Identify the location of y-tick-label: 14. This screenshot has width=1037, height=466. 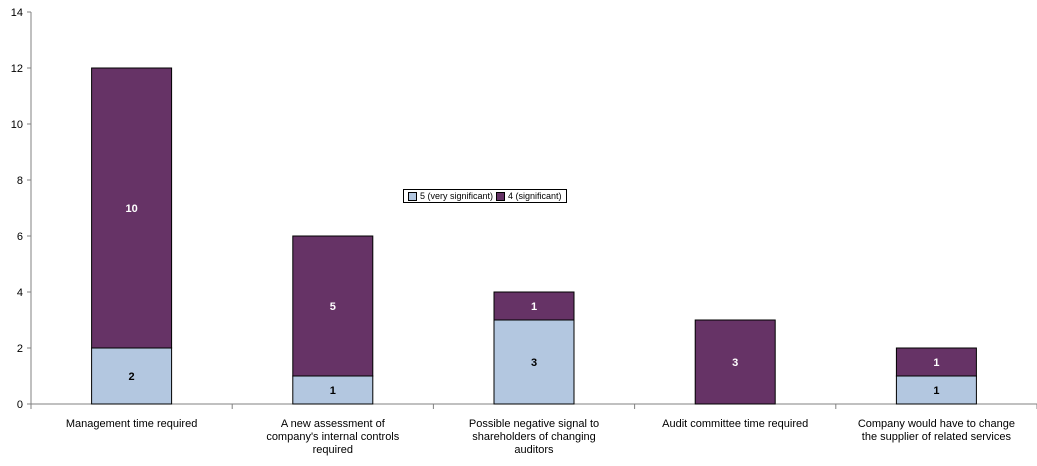
(17, 13).